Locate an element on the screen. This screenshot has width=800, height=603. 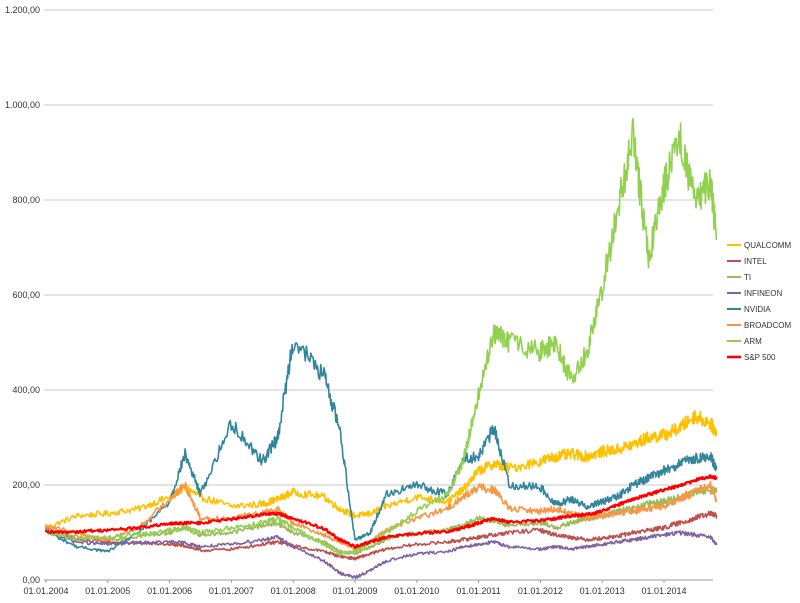
series-line-infineon is located at coordinates (381, 553).